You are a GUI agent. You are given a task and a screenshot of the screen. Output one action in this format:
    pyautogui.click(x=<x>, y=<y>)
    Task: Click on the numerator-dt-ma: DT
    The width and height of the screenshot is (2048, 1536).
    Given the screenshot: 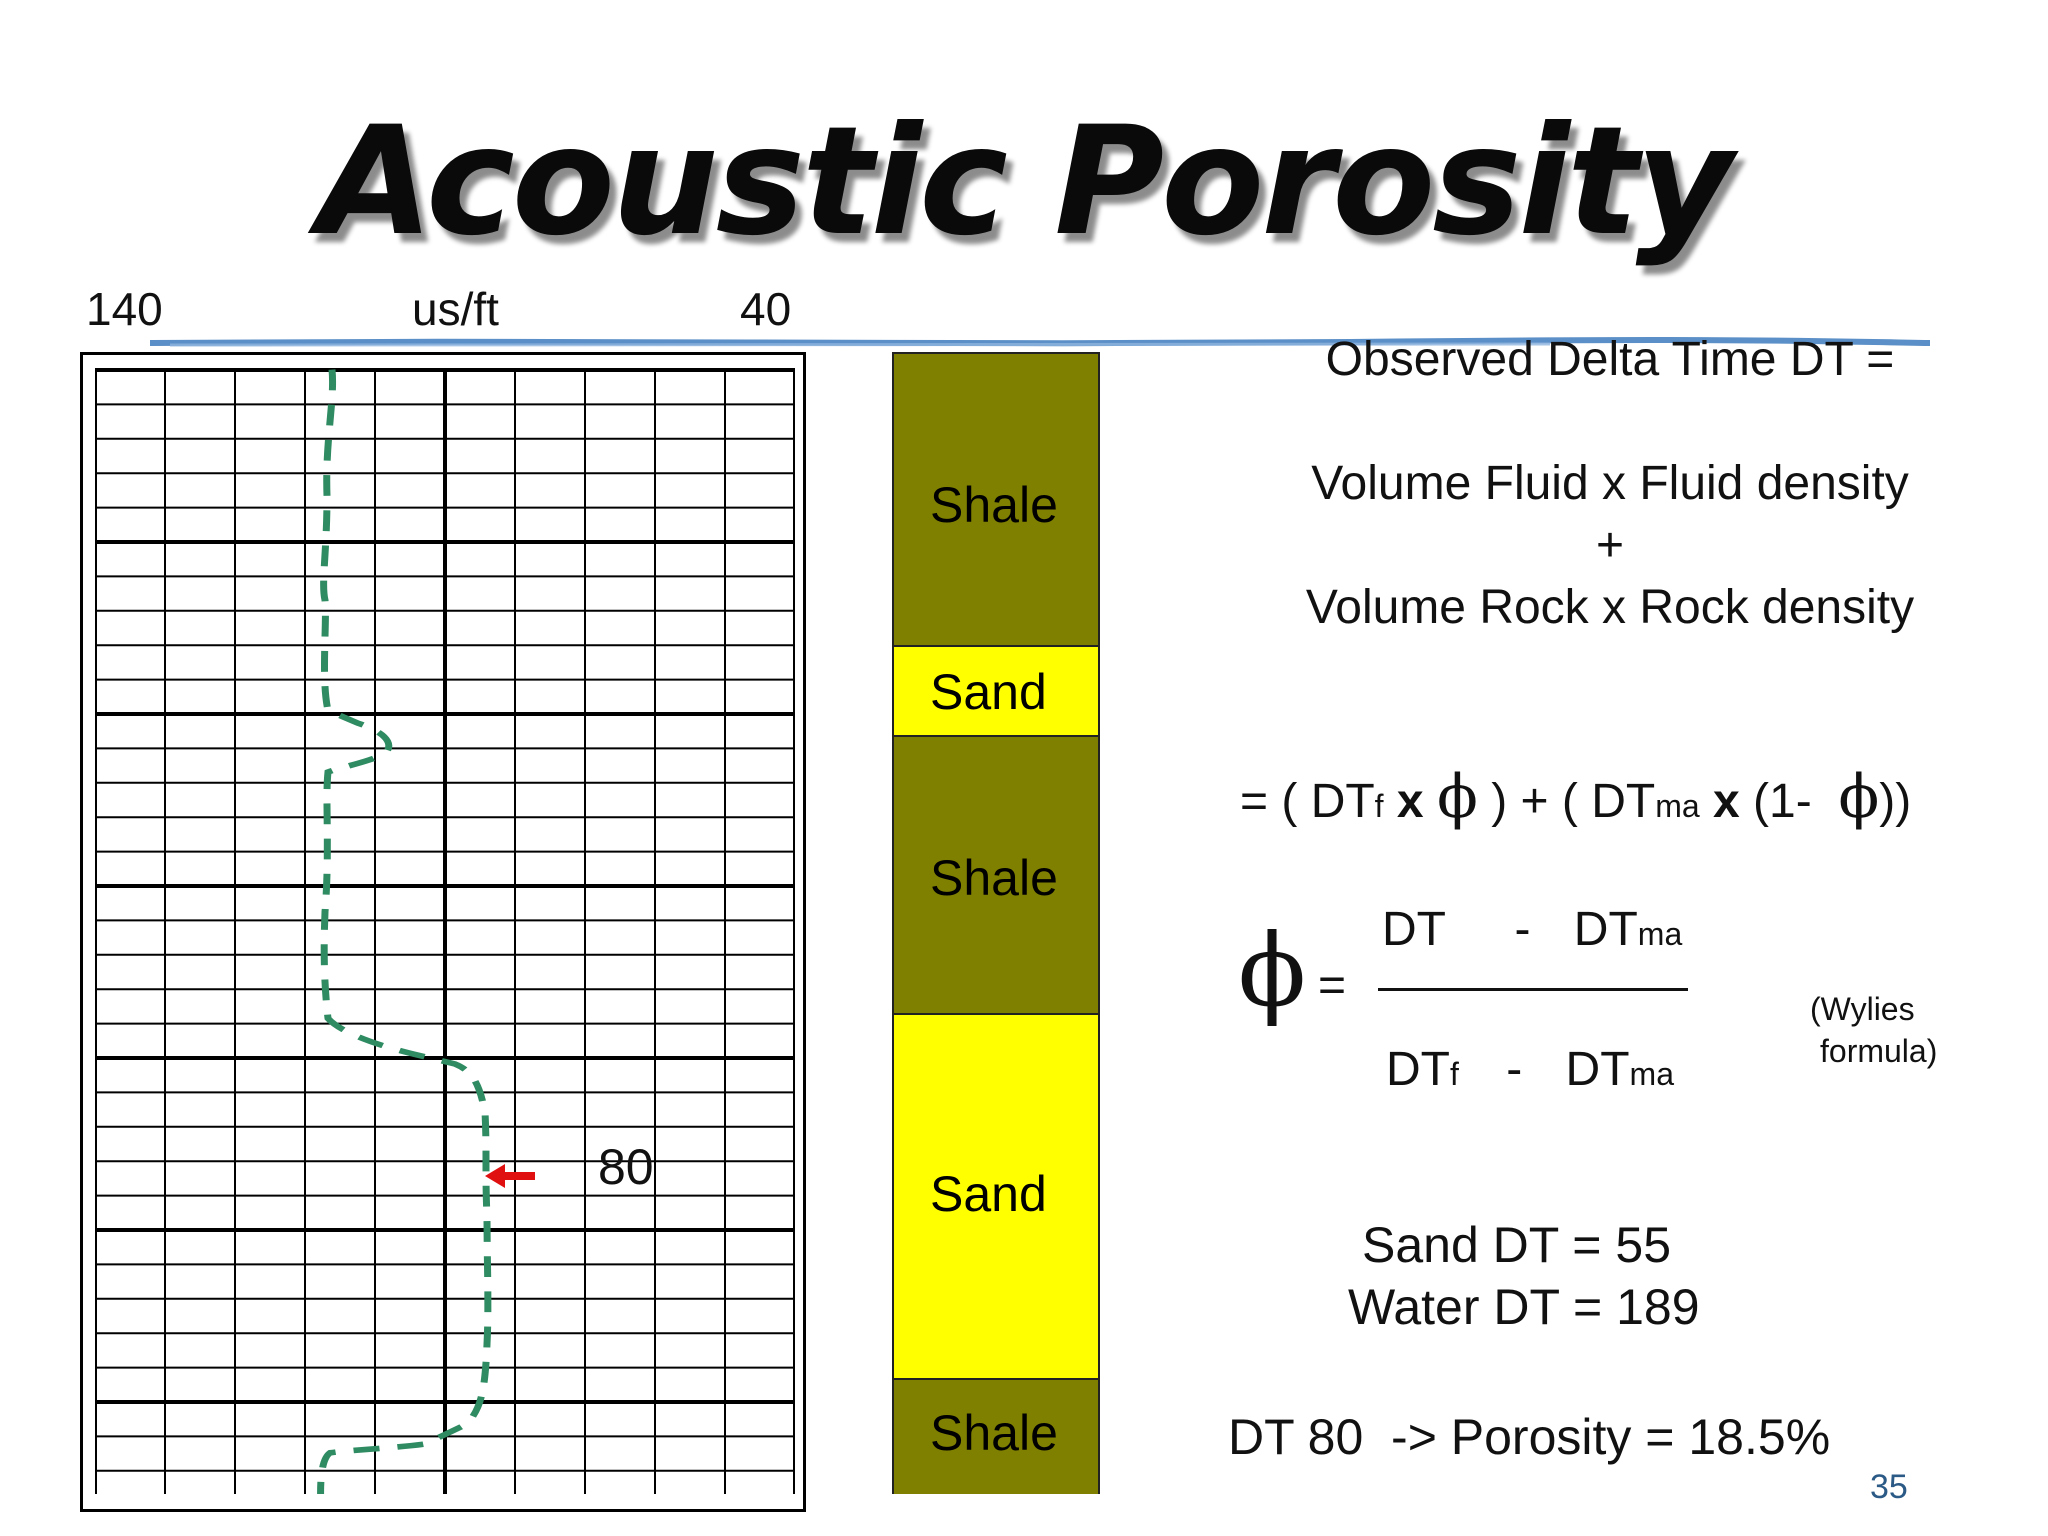 What is the action you would take?
    pyautogui.click(x=1605, y=929)
    